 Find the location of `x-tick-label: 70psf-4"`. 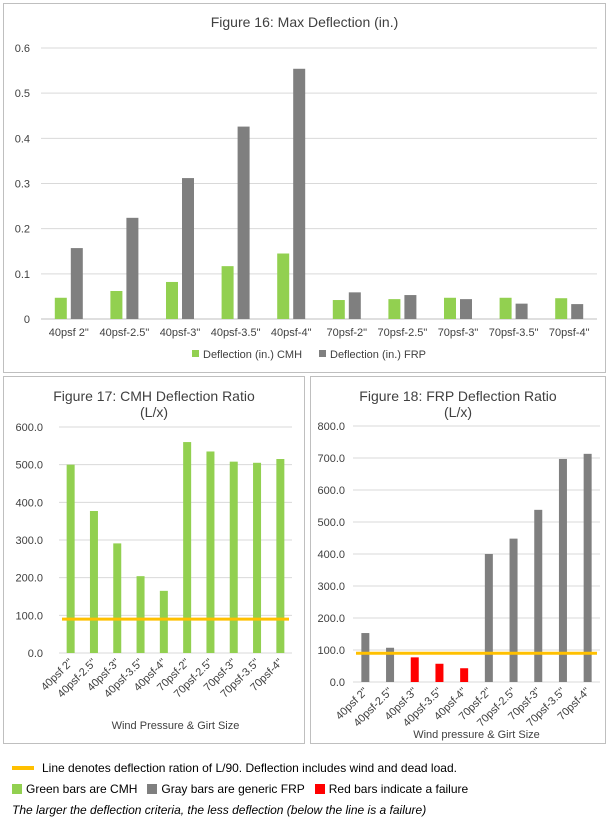

x-tick-label: 70psf-4" is located at coordinates (569, 333).